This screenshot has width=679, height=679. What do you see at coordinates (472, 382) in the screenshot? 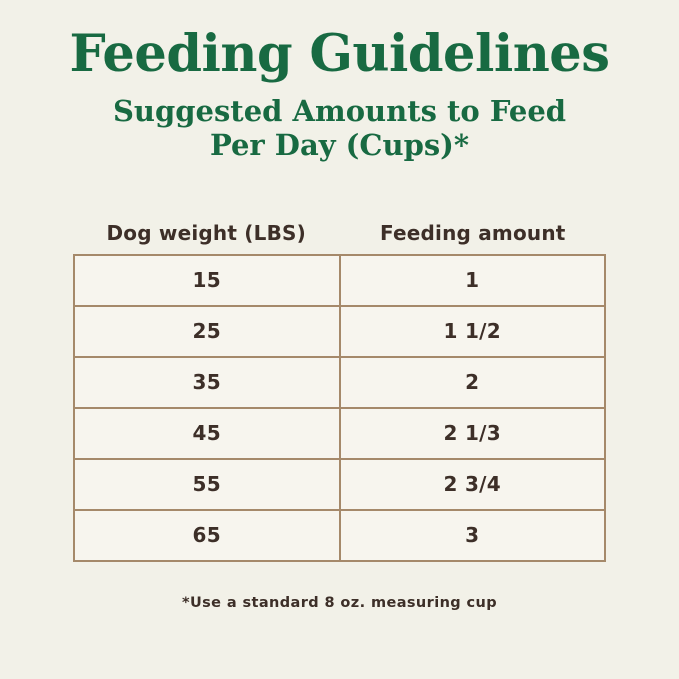
I see `feeding-amount-cell: 2` at bounding box center [472, 382].